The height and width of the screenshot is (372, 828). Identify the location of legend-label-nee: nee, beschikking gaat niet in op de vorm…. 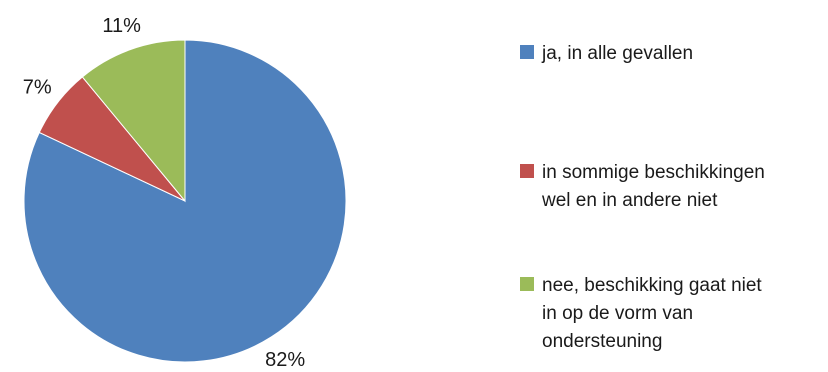
(652, 313).